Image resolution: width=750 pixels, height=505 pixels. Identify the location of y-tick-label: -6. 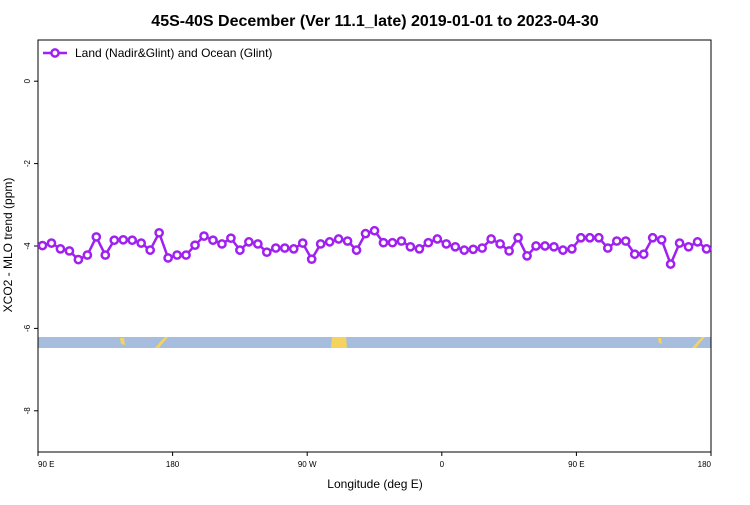
(27, 328).